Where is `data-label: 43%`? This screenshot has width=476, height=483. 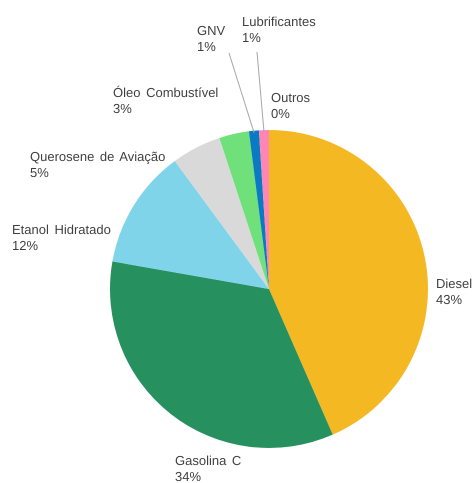 data-label: 43% is located at coordinates (449, 299).